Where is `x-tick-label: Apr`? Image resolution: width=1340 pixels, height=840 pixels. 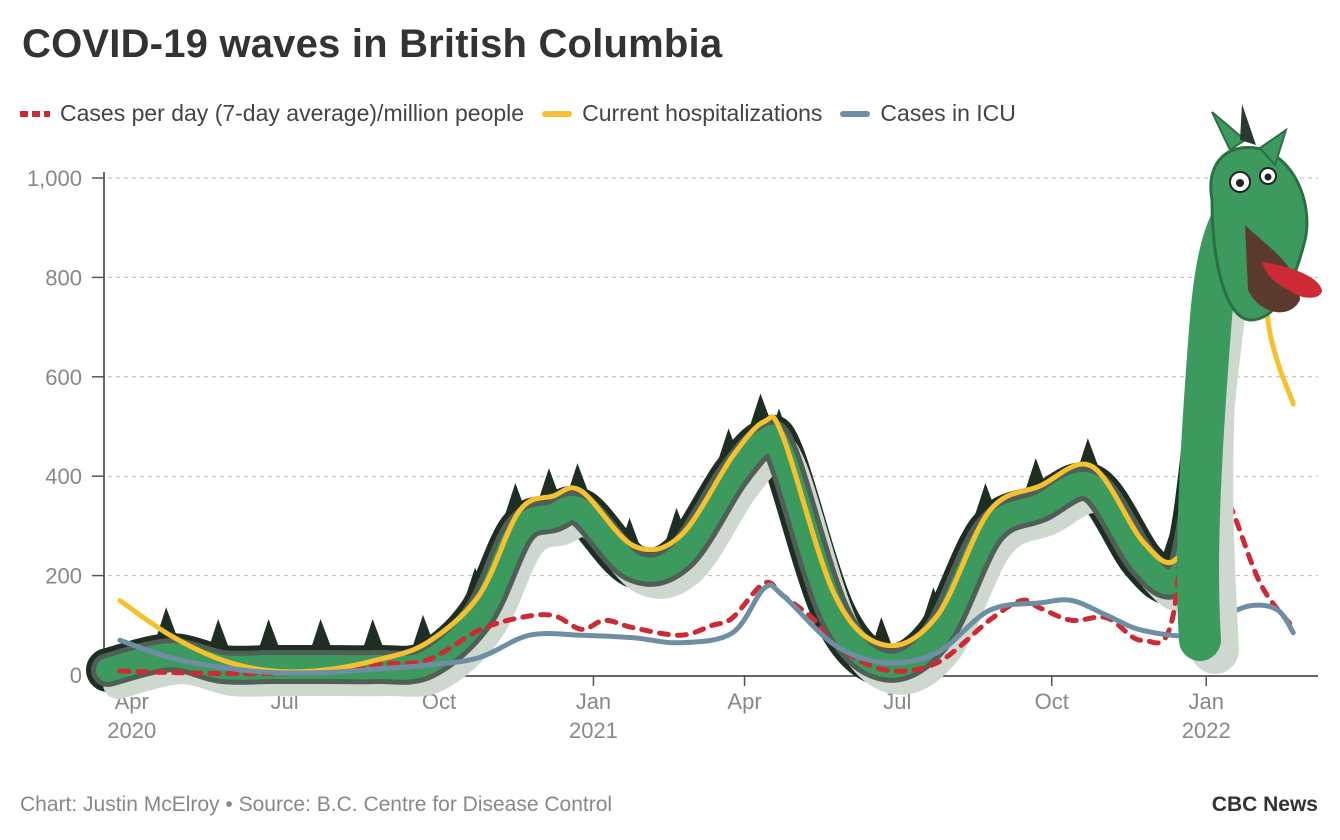
x-tick-label: Apr is located at coordinates (744, 701).